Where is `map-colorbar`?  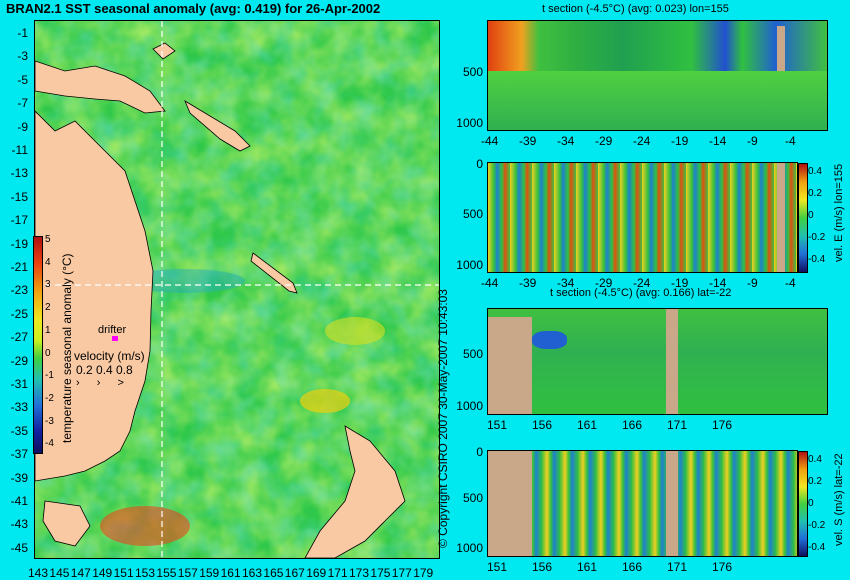 map-colorbar is located at coordinates (38, 345).